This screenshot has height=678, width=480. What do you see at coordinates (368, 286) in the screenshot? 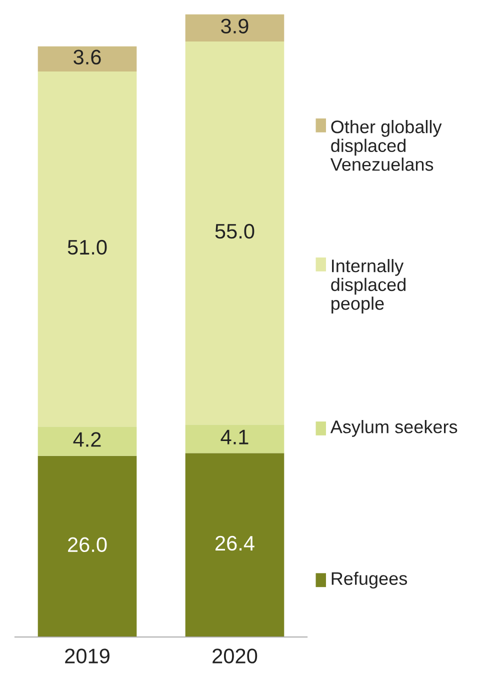
I see `legend-label: Internally displaced people` at bounding box center [368, 286].